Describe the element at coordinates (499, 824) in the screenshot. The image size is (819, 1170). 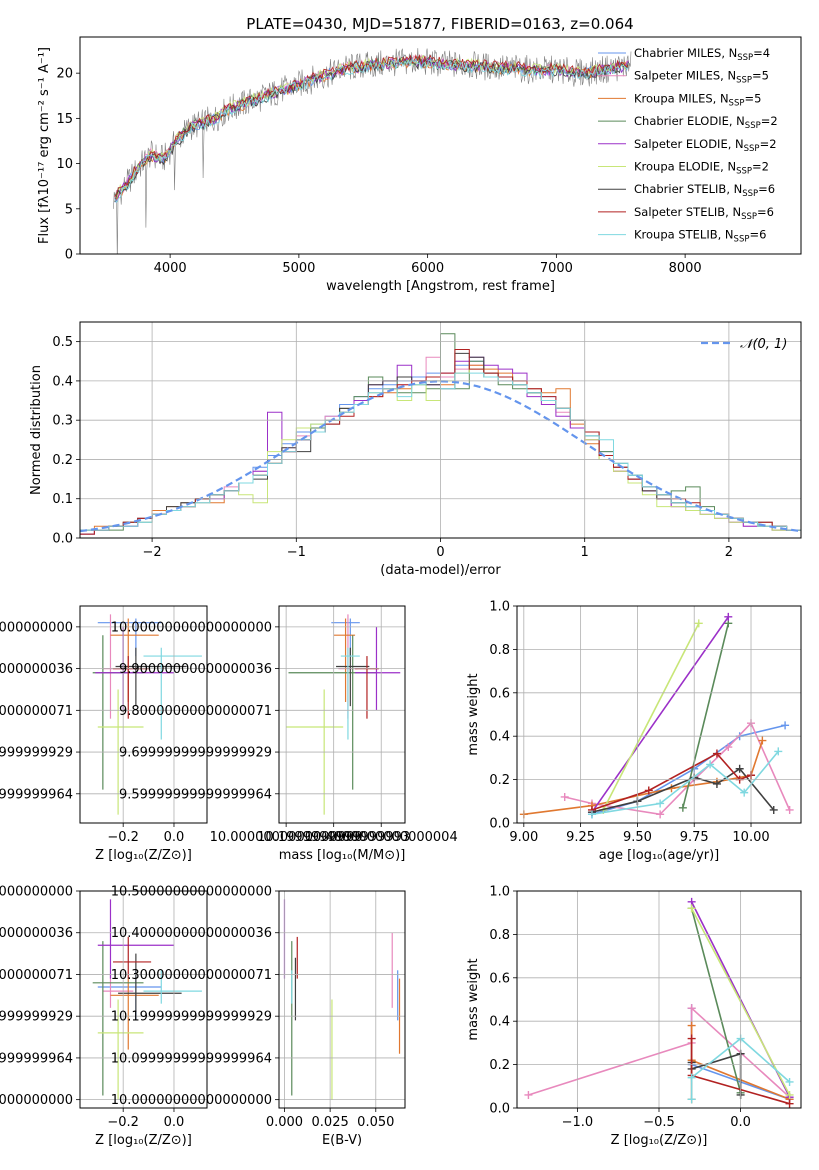
I see `weight_vs_age-ytick-label: 0.0` at that location.